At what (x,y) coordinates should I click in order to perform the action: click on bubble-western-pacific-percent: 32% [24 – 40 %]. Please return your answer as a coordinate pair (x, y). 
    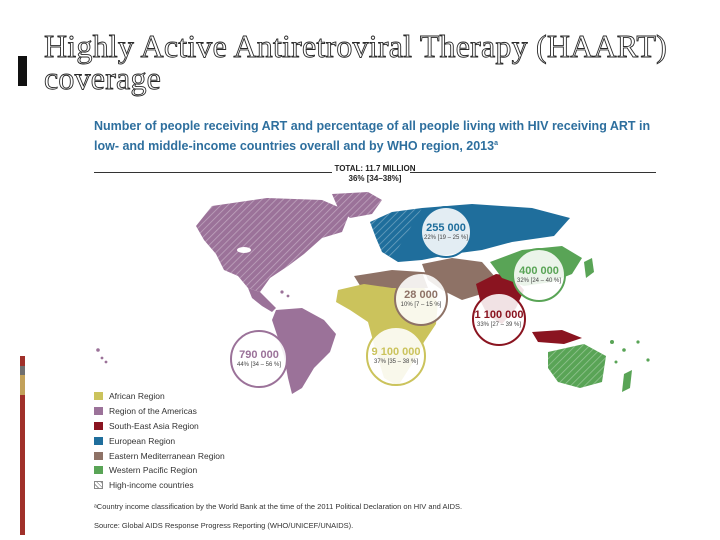
    Looking at the image, I should click on (539, 281).